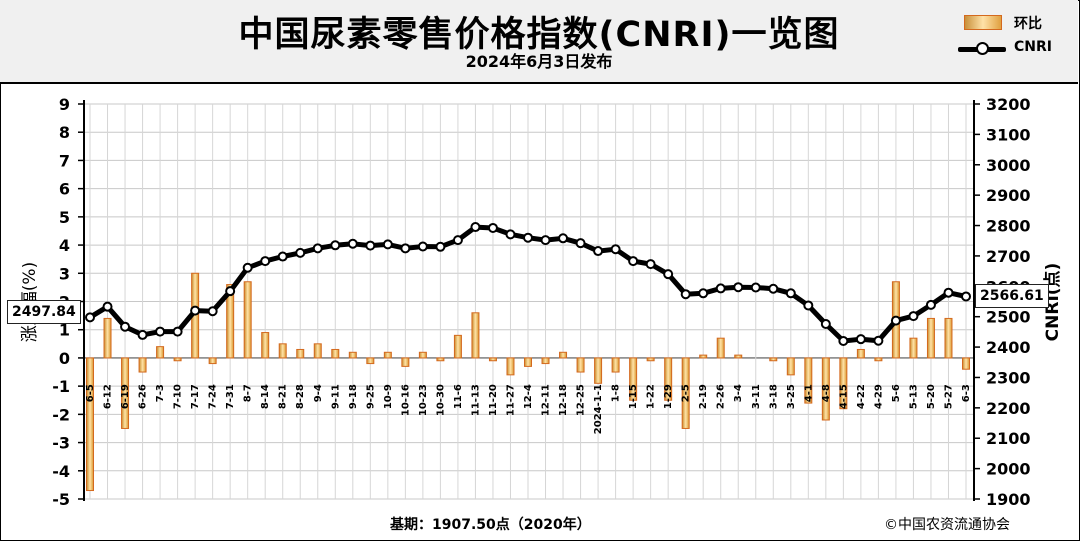 The image size is (1080, 541). Describe the element at coordinates (931, 396) in the screenshot. I see `category-label: 5-20` at that location.